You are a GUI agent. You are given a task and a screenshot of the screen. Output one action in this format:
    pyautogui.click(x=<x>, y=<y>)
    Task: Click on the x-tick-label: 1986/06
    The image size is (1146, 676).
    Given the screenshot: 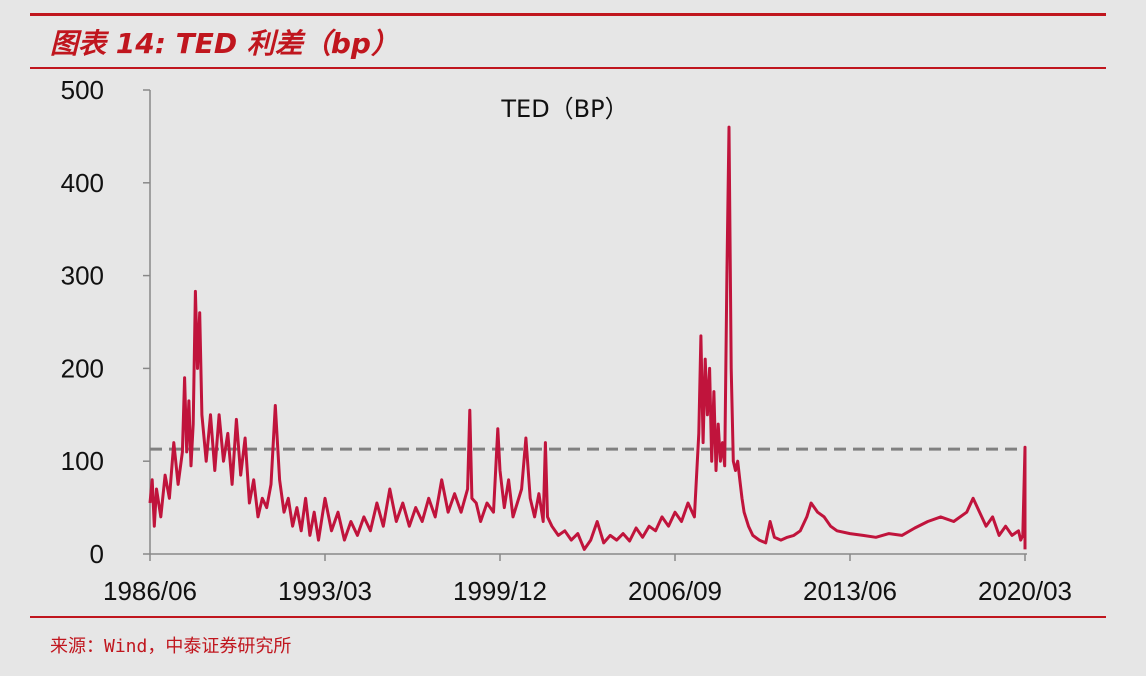 What is the action you would take?
    pyautogui.click(x=150, y=591)
    